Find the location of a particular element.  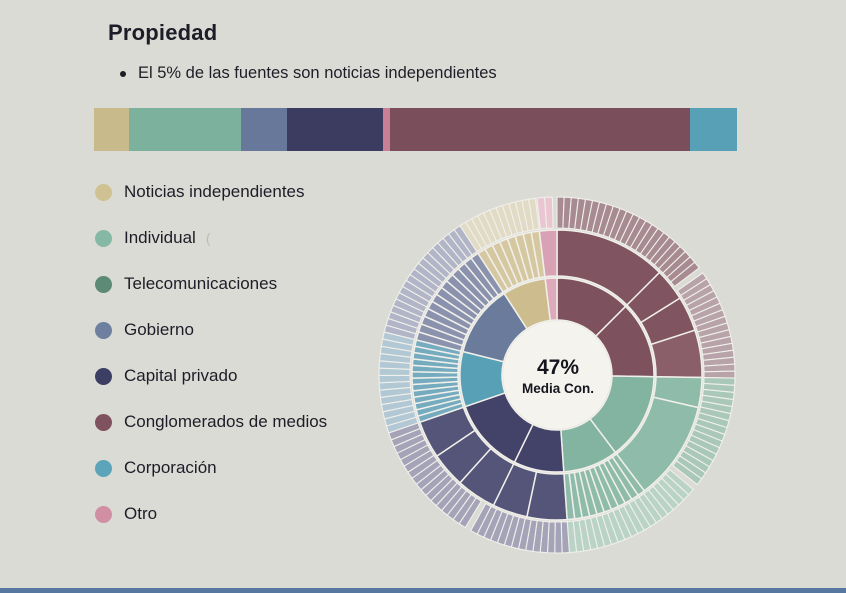

page-title: Propiedad is located at coordinates (163, 32).